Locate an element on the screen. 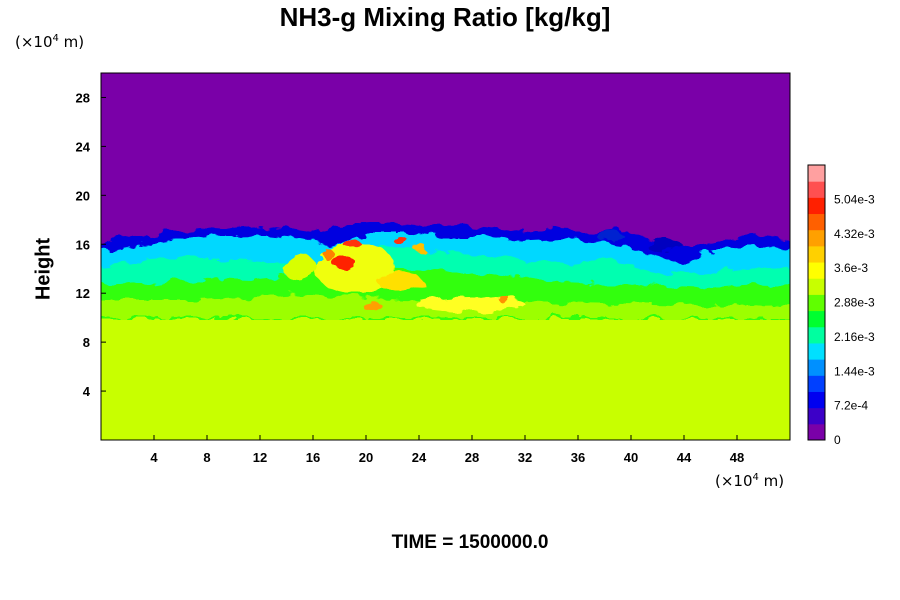  x-axis-ticks: 4 8 12 16 20 24 28 32 36 40 44 48 is located at coordinates (447, 450).